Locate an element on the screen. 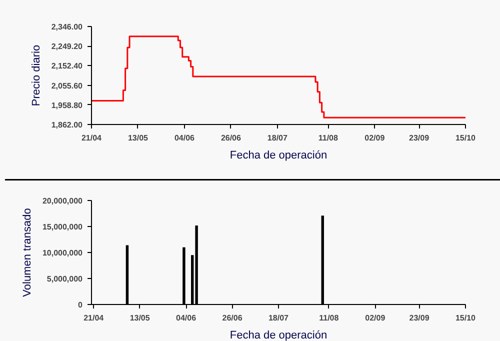 This screenshot has width=500, height=341. y-tick-label: 2,249.20 is located at coordinates (67, 47).